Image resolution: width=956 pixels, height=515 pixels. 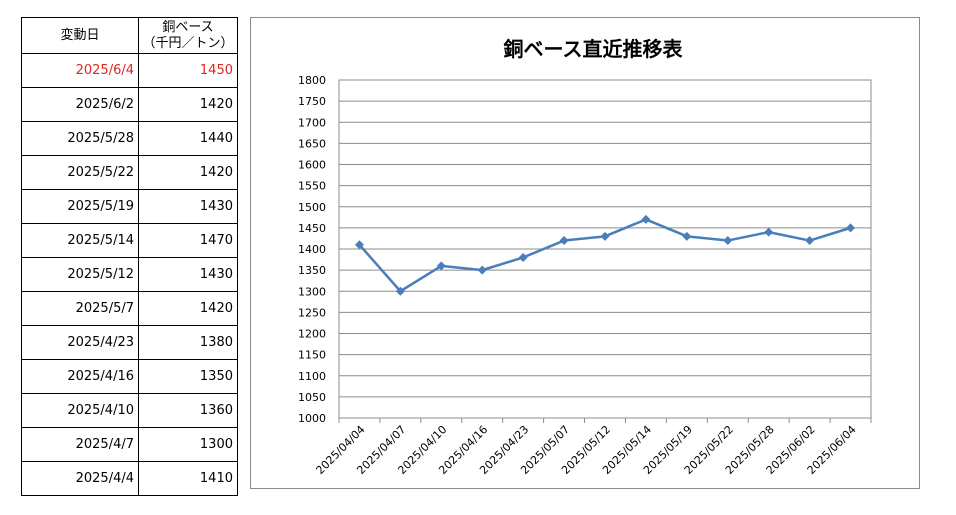 I want to click on y-tick-label: 1500, so click(x=312, y=207).